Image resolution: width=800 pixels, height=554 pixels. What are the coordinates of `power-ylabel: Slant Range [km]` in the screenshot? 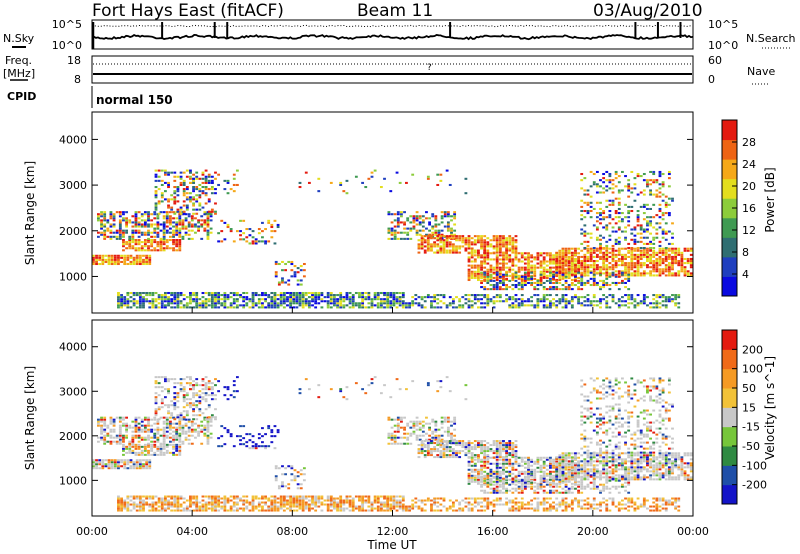 It's located at (30, 213).